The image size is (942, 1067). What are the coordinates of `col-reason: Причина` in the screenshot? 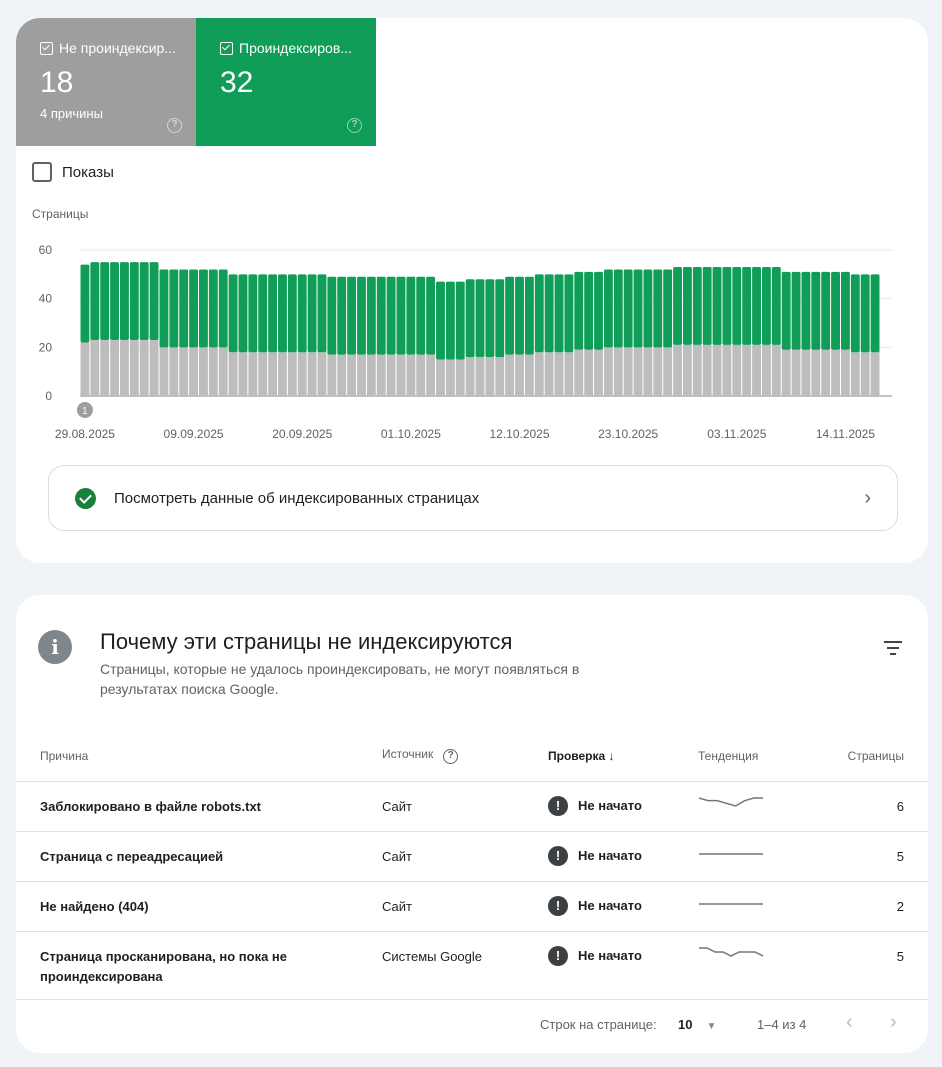 It's located at (199, 756).